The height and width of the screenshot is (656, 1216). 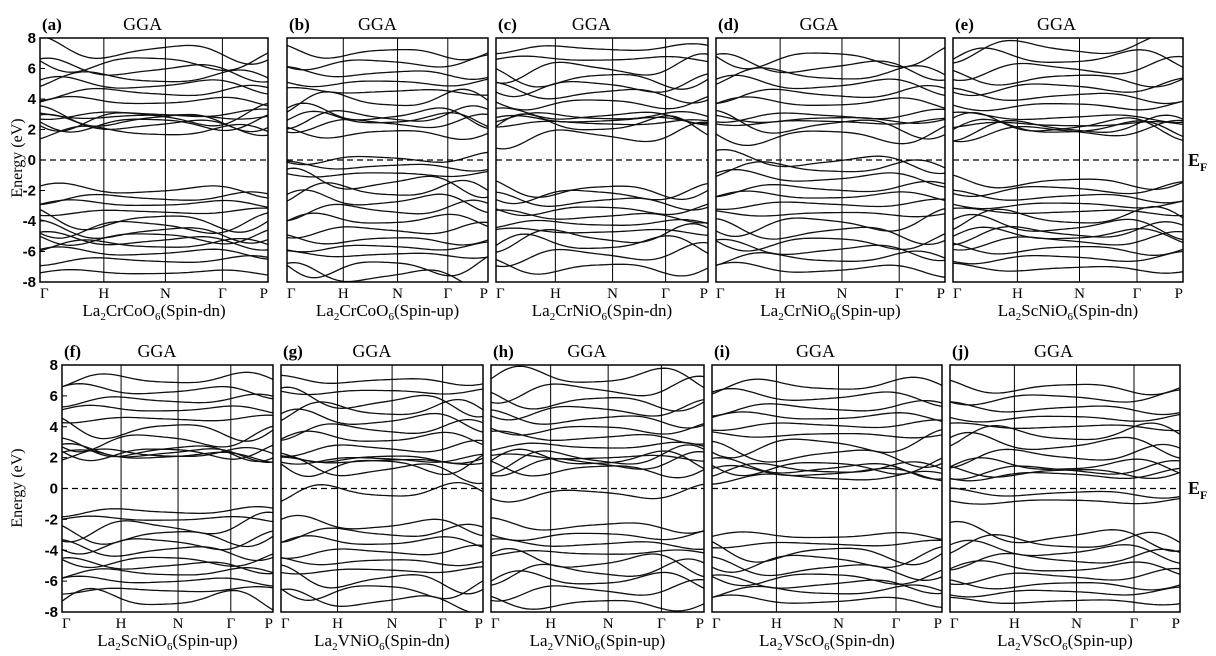 What do you see at coordinates (32, 69) in the screenshot?
I see `y-tick-label: 6` at bounding box center [32, 69].